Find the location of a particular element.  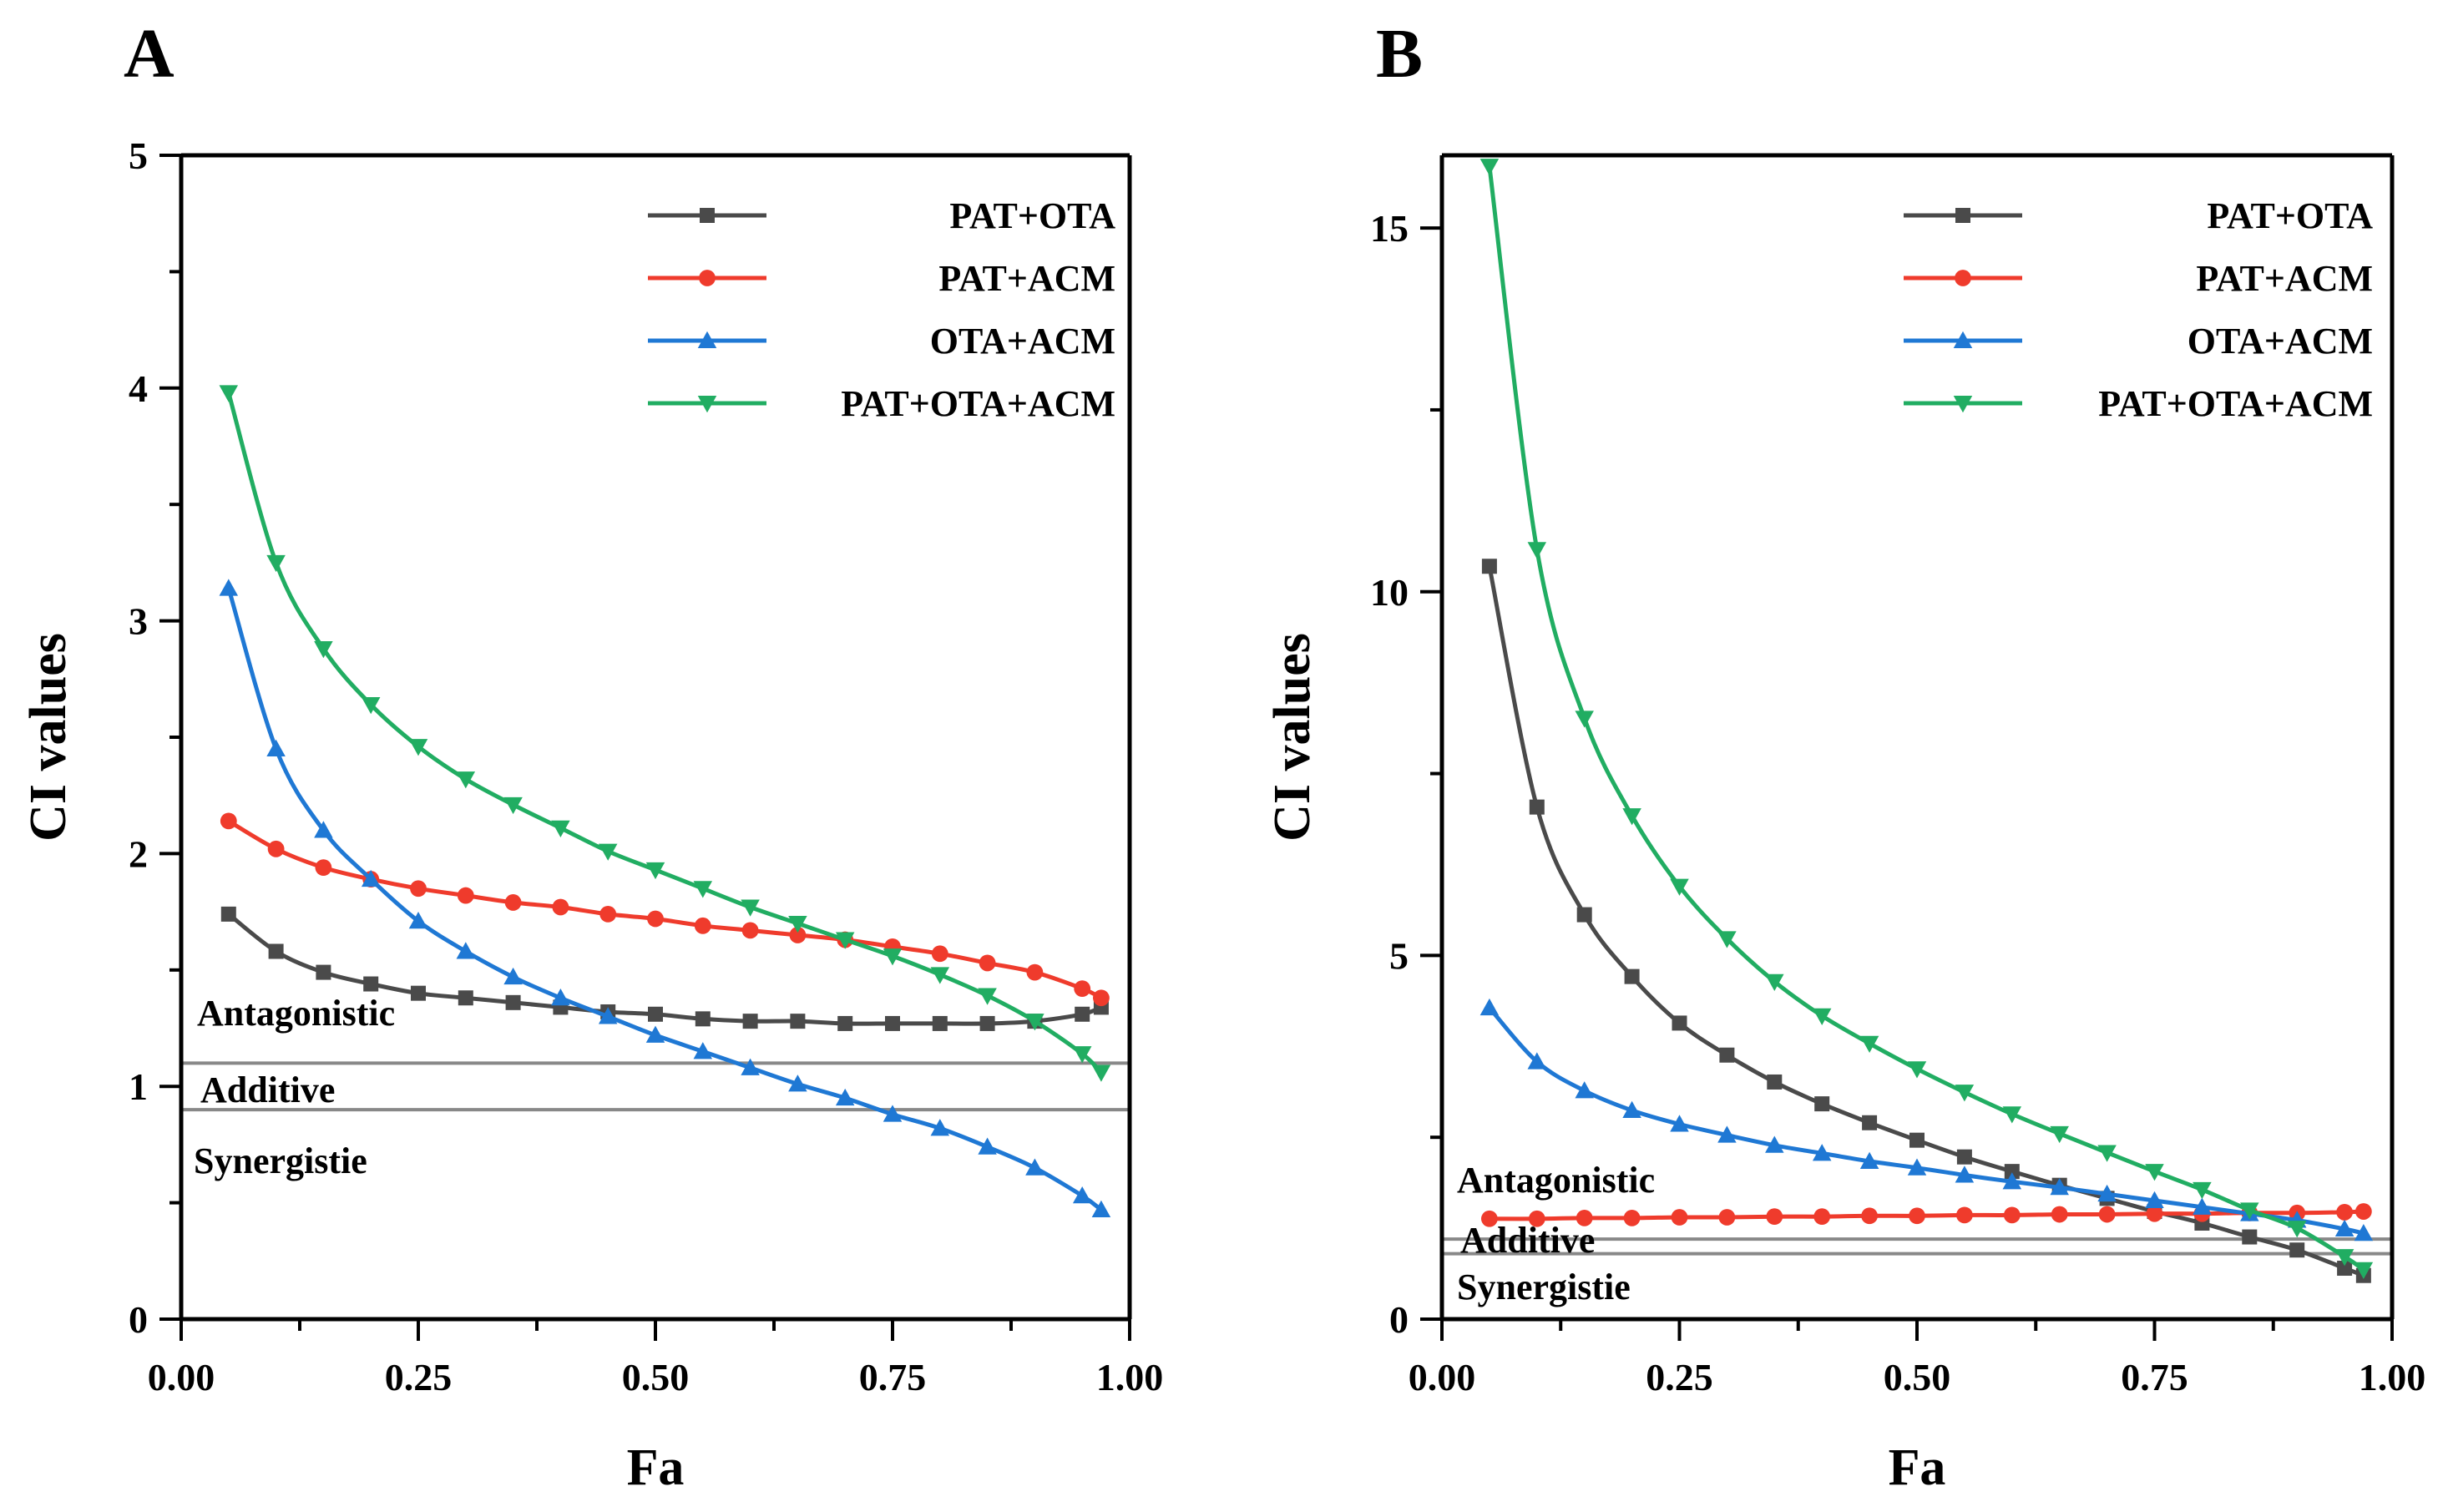

y-tick-label: 4 is located at coordinates (138, 389).